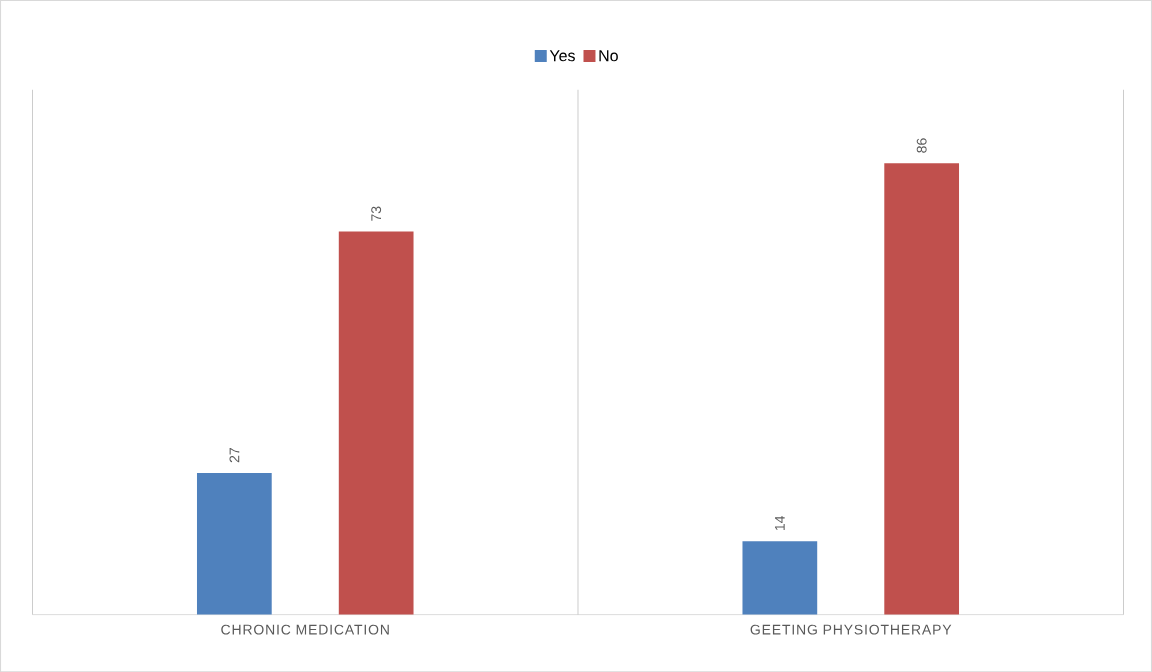 The width and height of the screenshot is (1152, 672). Describe the element at coordinates (851, 629) in the screenshot. I see `x-tick-label: GEETING PHYSIOTHERAPY` at that location.